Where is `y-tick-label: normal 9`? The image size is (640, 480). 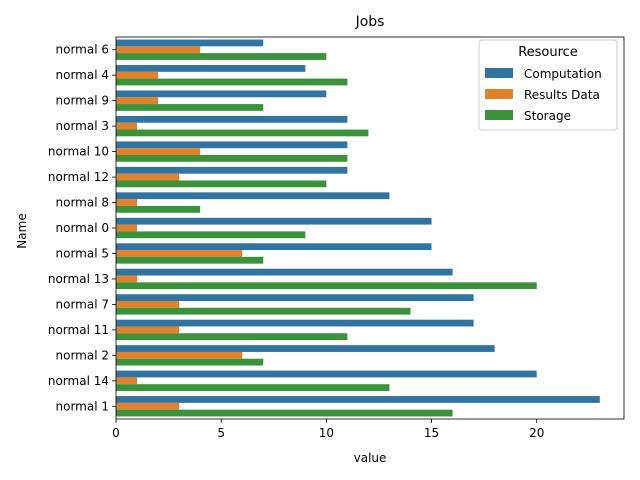
y-tick-label: normal 9 is located at coordinates (83, 101).